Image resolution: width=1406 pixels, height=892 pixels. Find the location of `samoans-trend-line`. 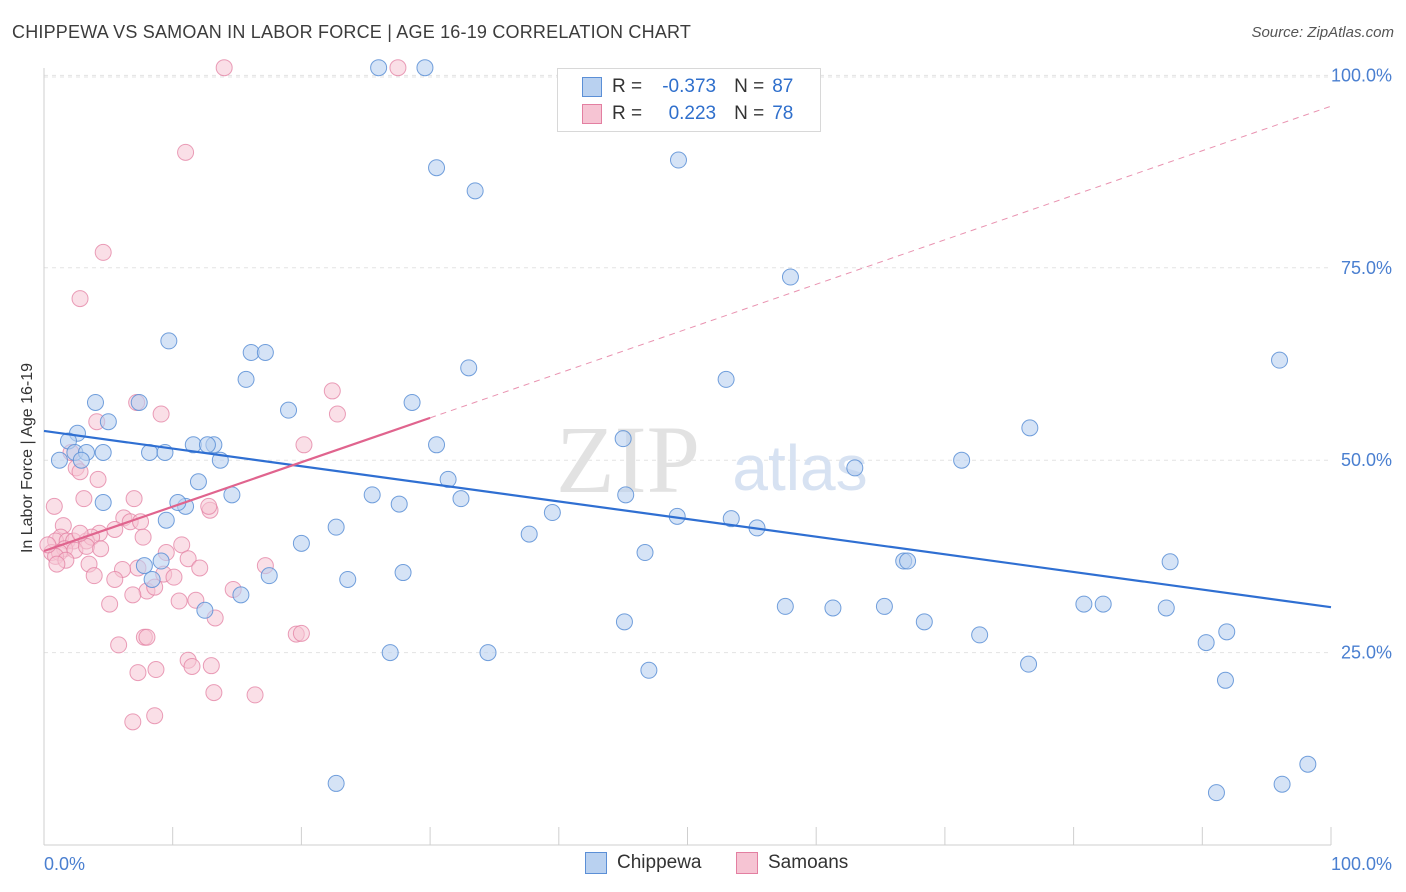

samoans-trend-line is located at coordinates (237, 484).